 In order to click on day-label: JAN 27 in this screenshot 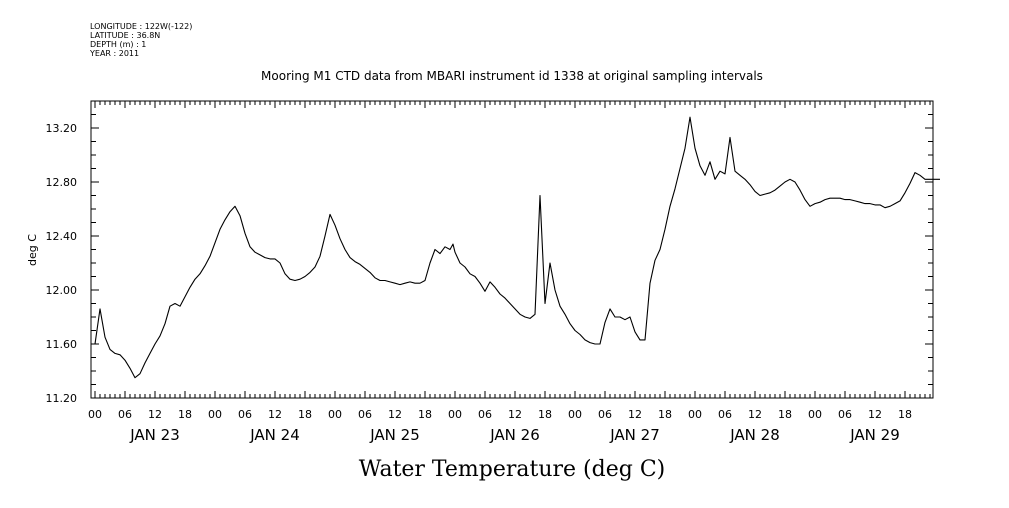, I will do `click(634, 435)`.